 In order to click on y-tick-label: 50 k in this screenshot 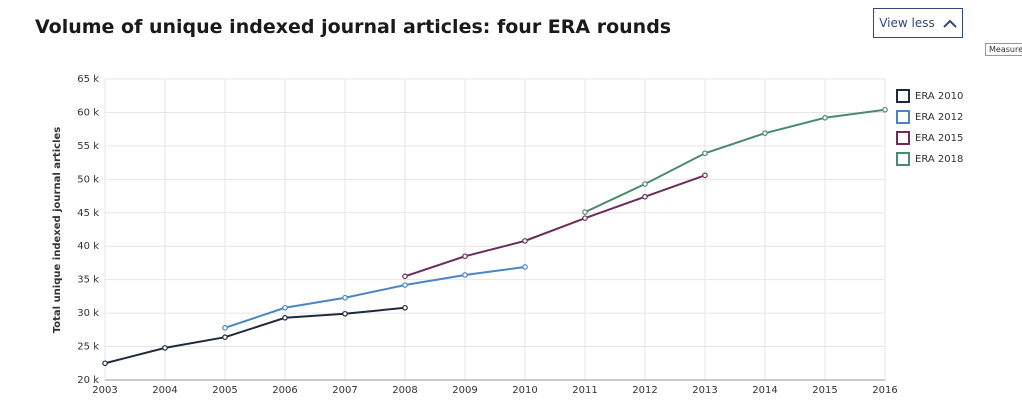, I will do `click(88, 179)`.